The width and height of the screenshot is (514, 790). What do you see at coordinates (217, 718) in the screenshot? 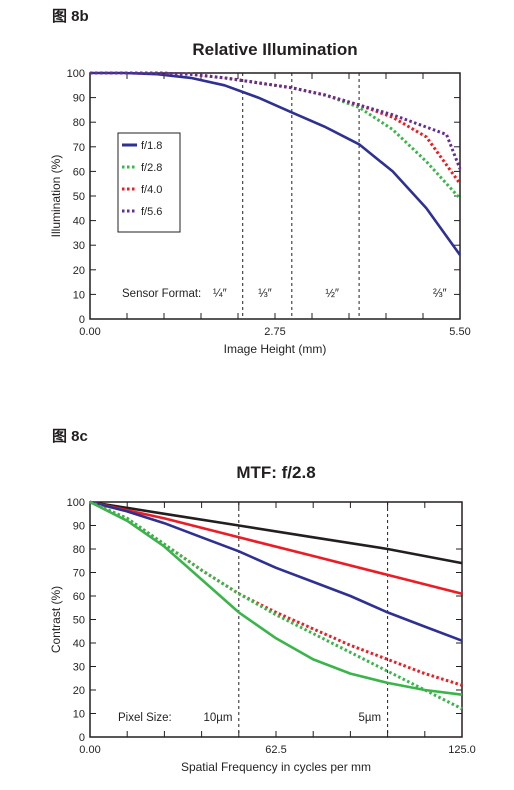
I see `marker-label: 10µm` at bounding box center [217, 718].